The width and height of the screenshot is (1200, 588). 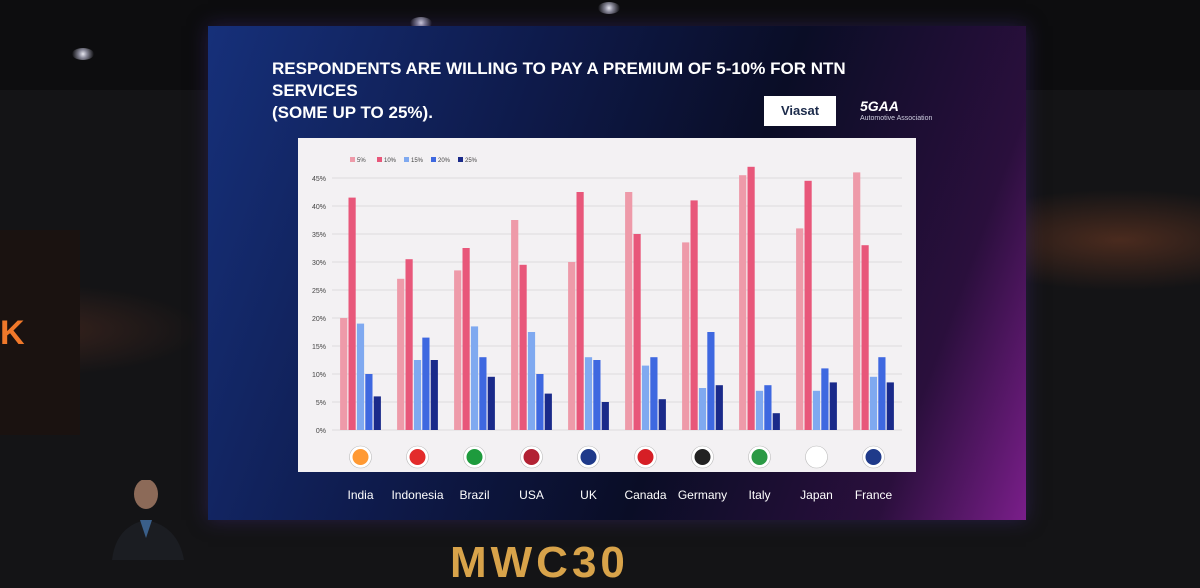 What do you see at coordinates (759, 457) in the screenshot?
I see `italy-flag-icon-fill` at bounding box center [759, 457].